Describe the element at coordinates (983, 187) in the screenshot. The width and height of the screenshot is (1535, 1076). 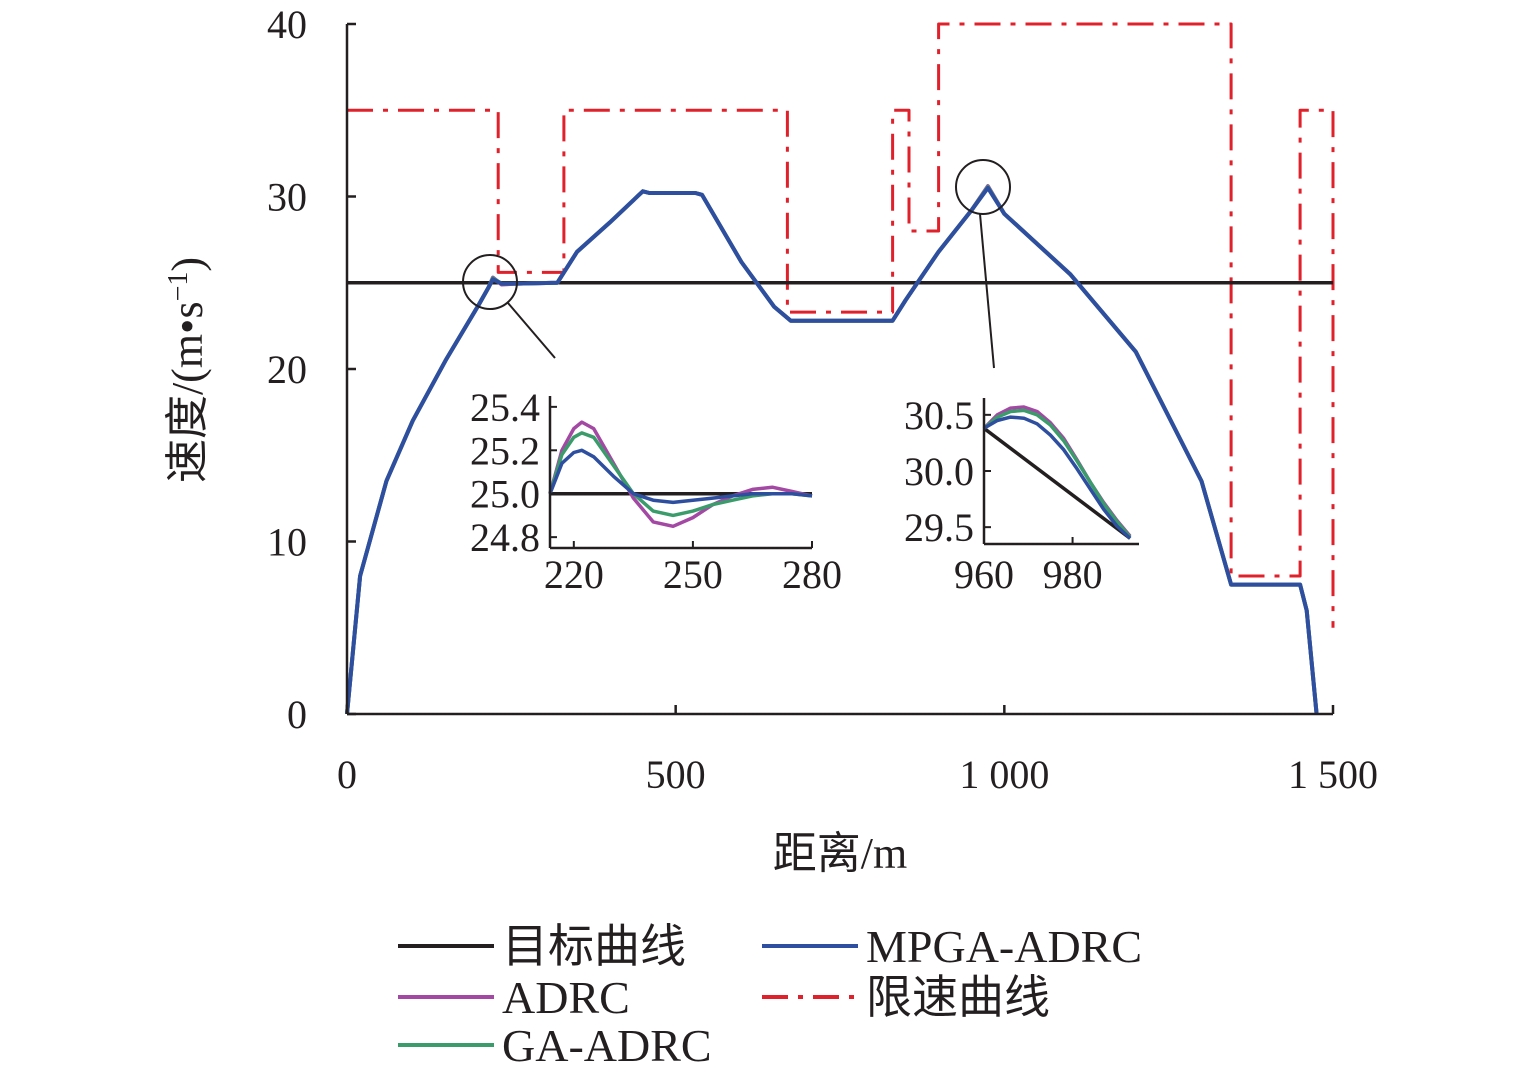
I see `inset2-zoom-circle` at that location.